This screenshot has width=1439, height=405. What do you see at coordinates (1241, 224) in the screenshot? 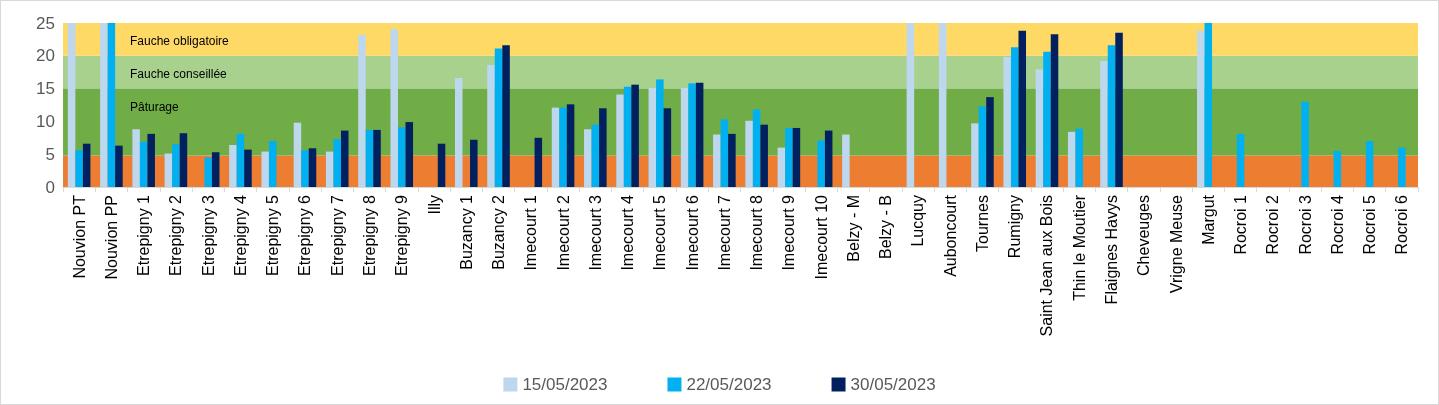
I see `x-tick-label: Rocroi 1` at bounding box center [1241, 224].